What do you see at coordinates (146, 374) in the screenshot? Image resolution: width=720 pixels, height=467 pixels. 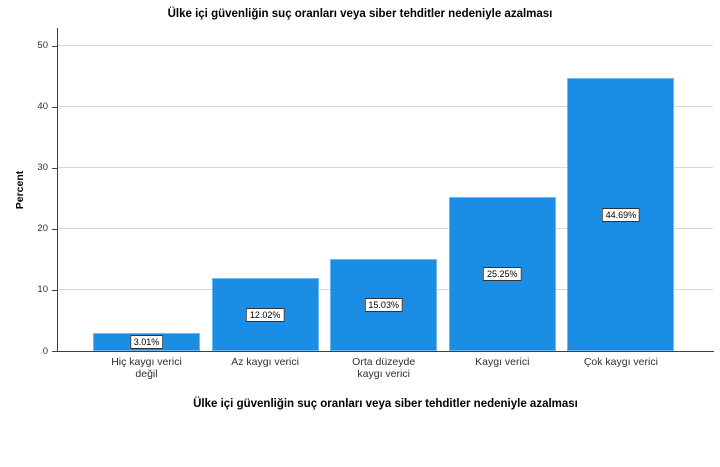 I see `x-category-label-line: değil` at bounding box center [146, 374].